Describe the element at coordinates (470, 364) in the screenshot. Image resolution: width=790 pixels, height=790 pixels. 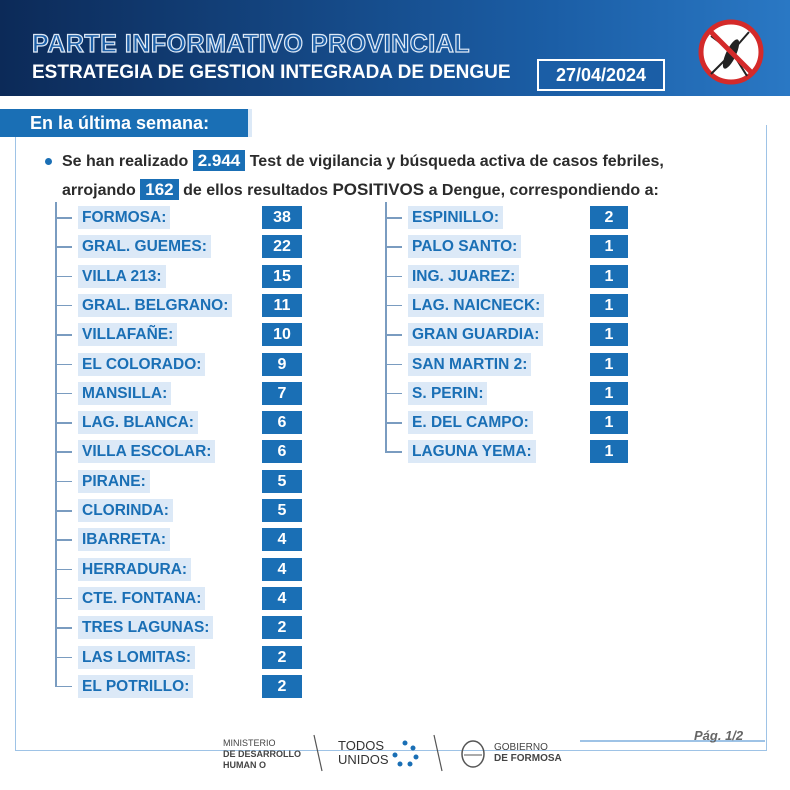
I see `place-label: SAN MARTIN 2:` at that location.